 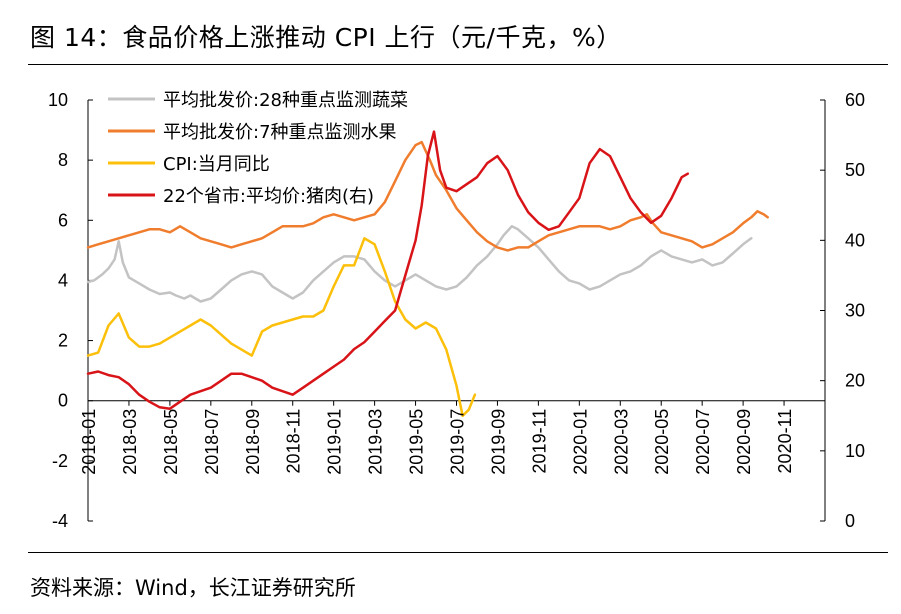 What do you see at coordinates (130, 442) in the screenshot?
I see `x-tick-label: 2018-03` at bounding box center [130, 442].